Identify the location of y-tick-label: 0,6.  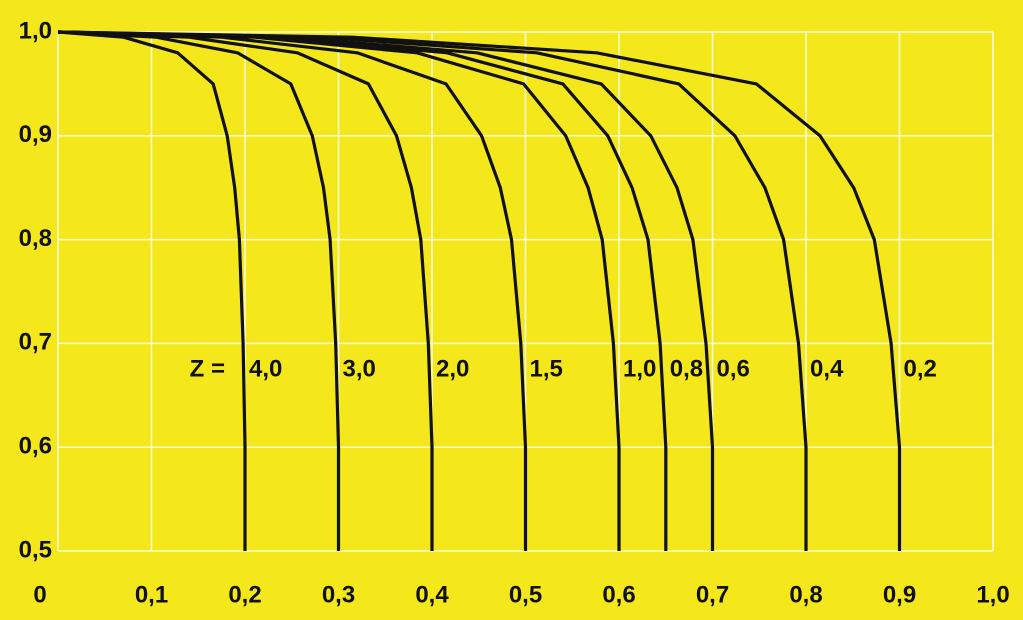
(35, 446).